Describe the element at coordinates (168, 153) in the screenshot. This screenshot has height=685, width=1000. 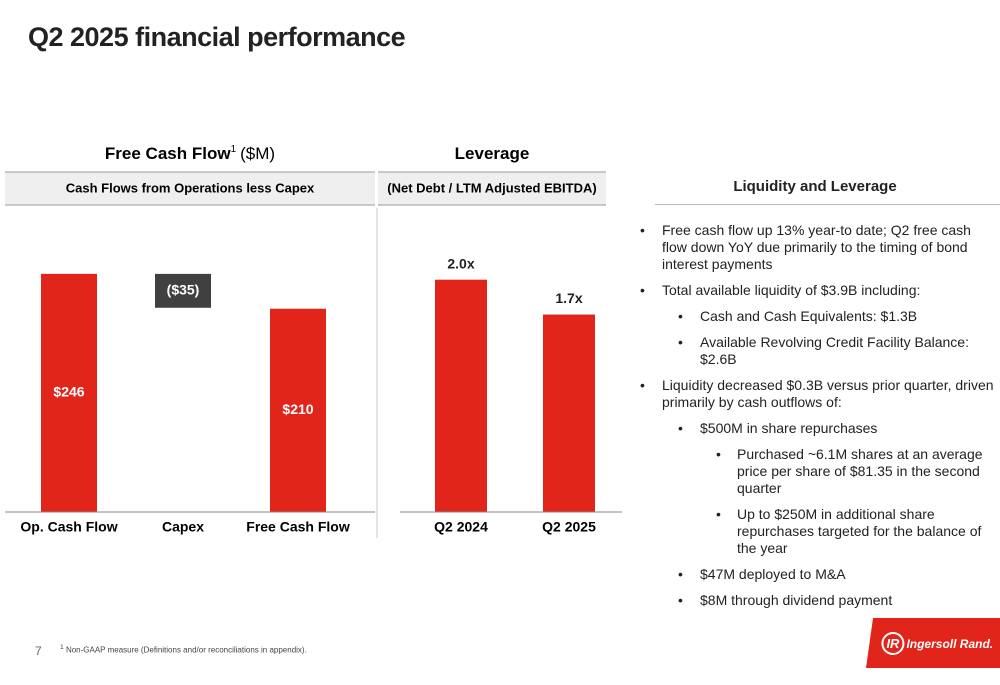
I see `chart-title-text: Free Cash Flow` at that location.